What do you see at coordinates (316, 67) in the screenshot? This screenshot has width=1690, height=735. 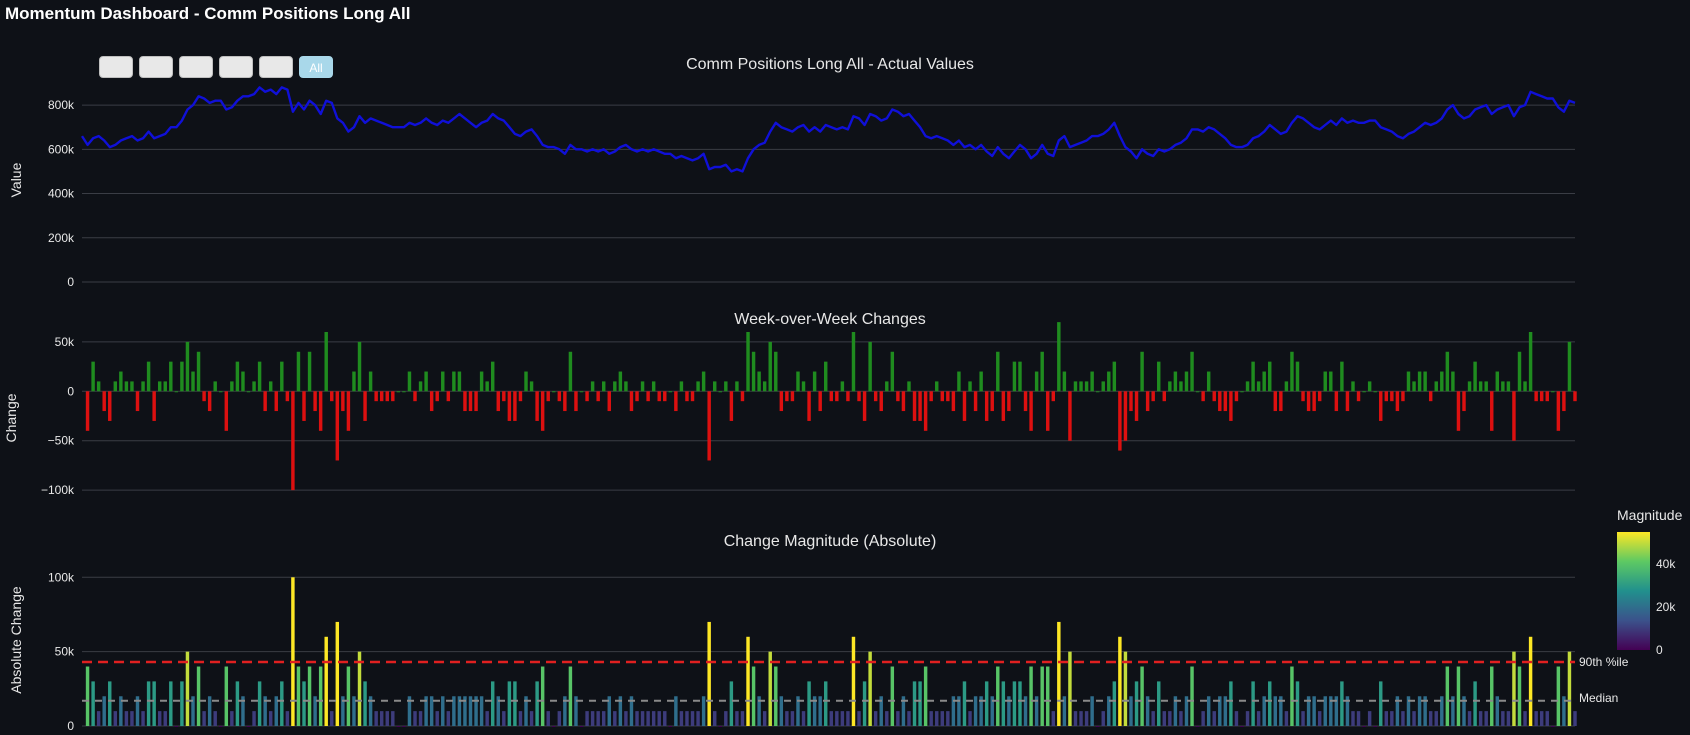 I see `range-button-all: All` at bounding box center [316, 67].